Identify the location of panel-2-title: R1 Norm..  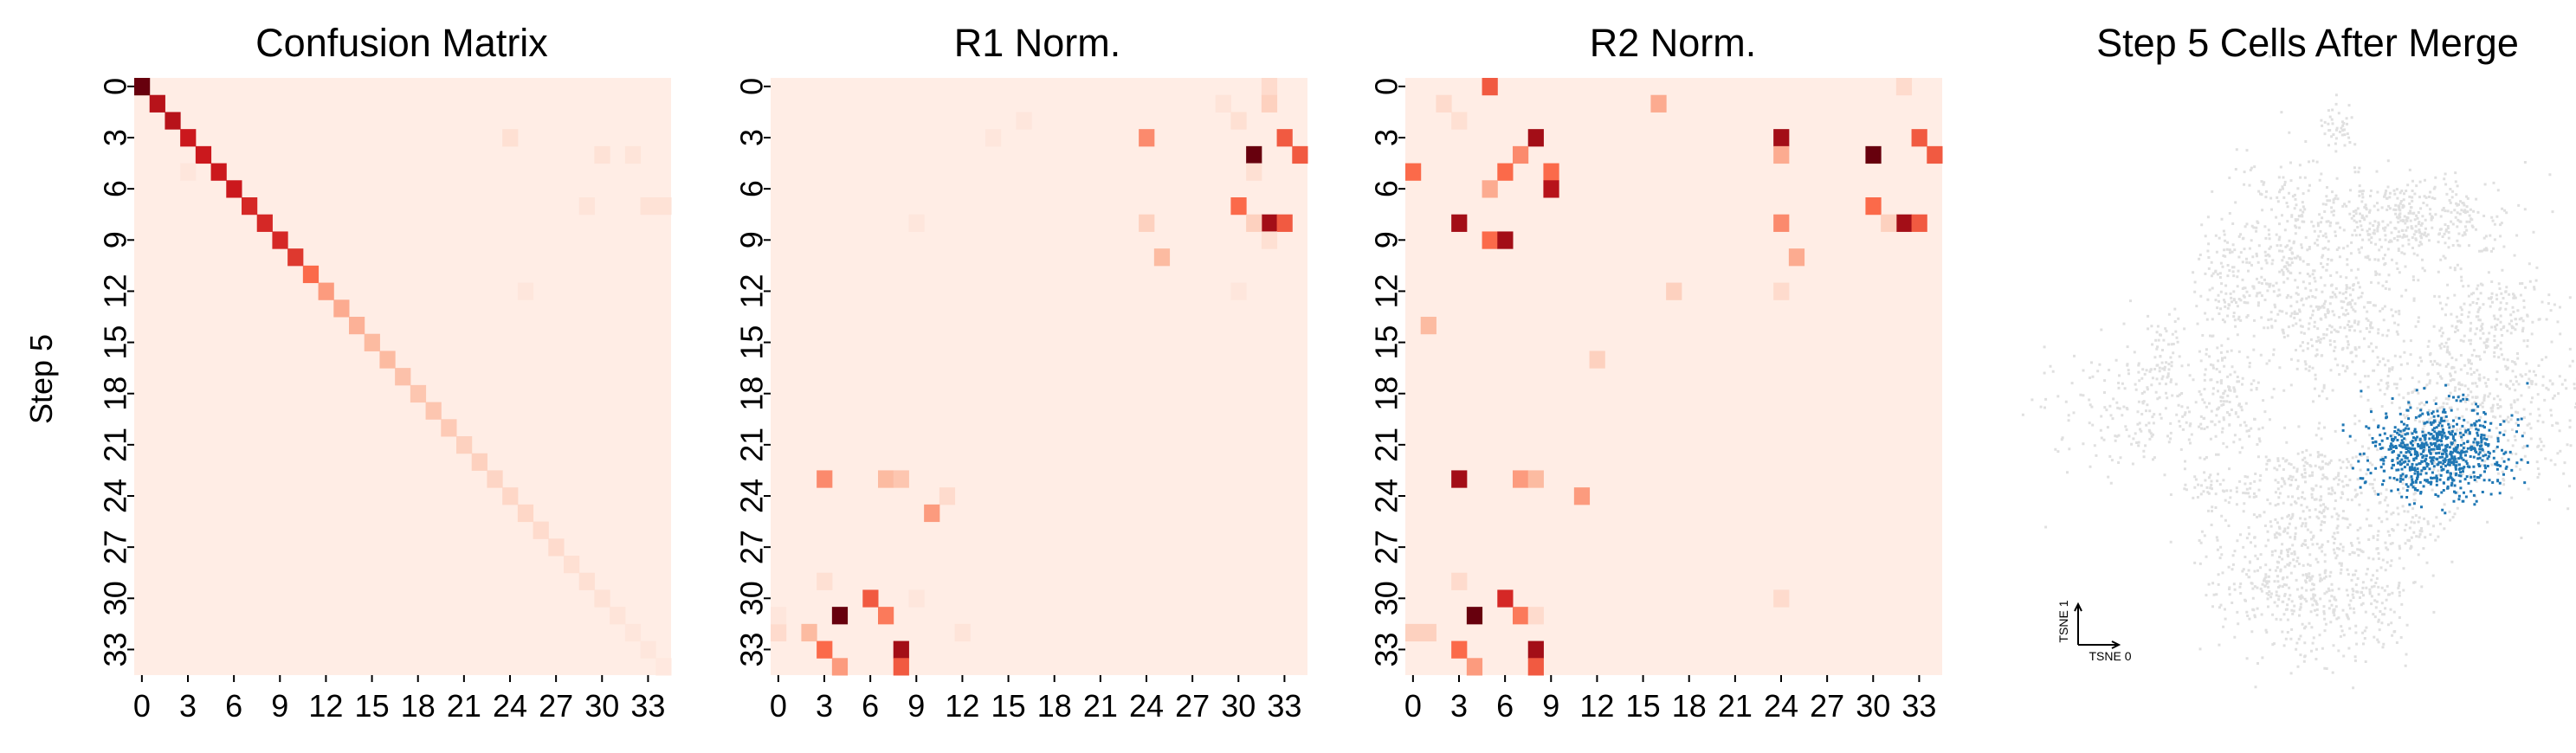
(1037, 43).